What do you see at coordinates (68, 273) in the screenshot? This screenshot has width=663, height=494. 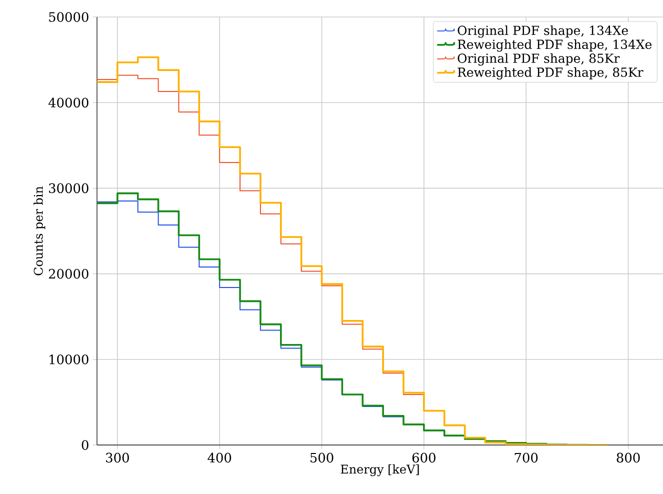 I see `y-tick-label: 20000` at bounding box center [68, 273].